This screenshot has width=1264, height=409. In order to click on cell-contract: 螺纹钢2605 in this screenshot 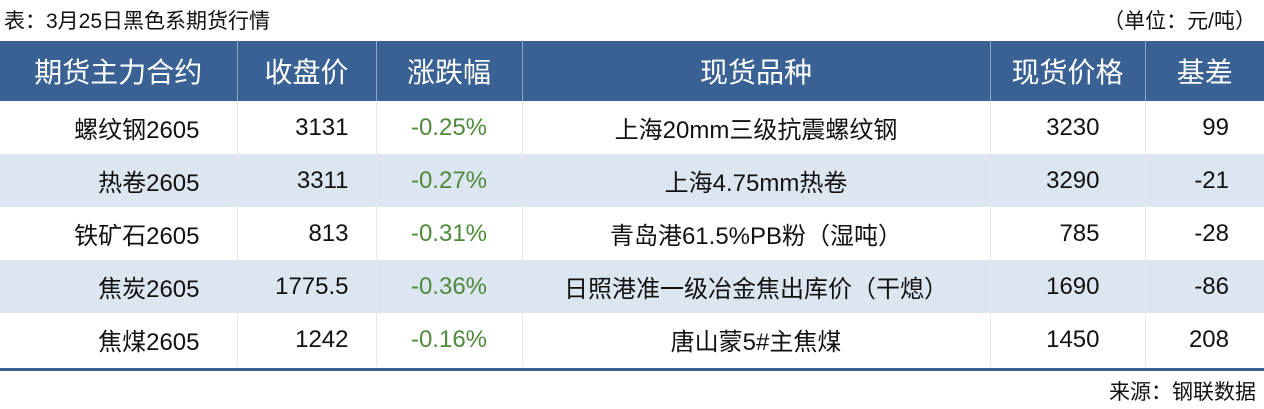, I will do `click(137, 130)`.